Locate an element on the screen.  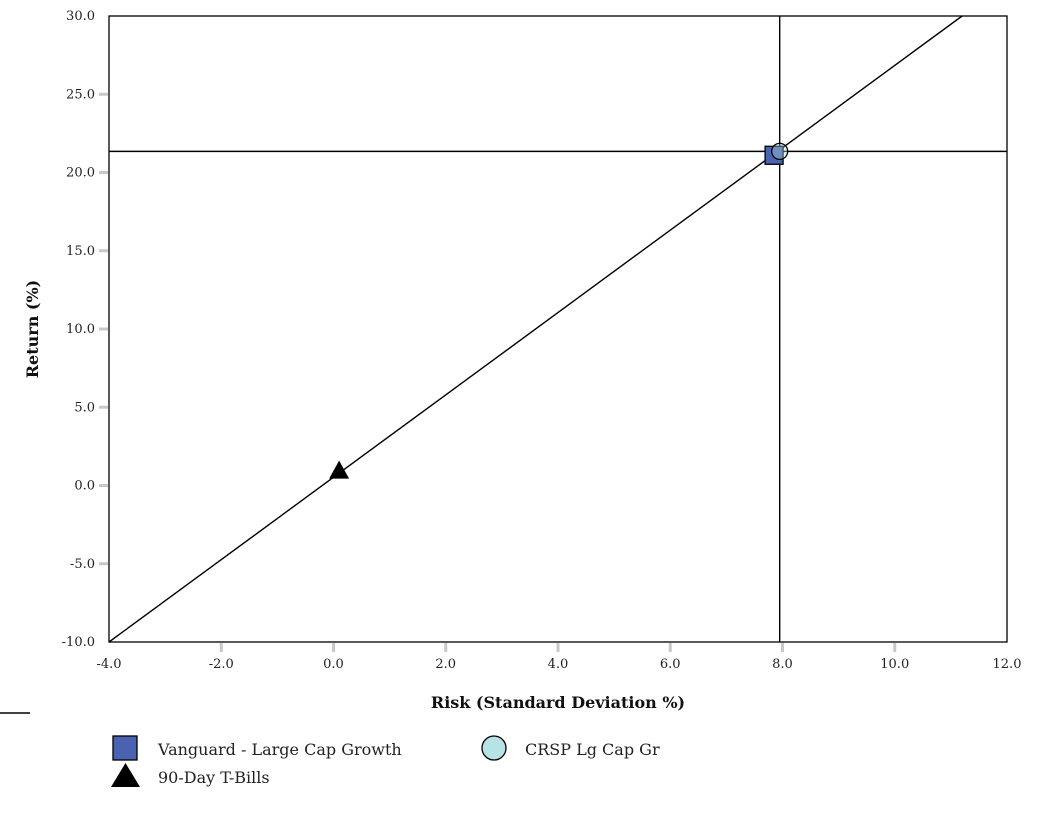
x-tick-label: 10.0 is located at coordinates (894, 664).